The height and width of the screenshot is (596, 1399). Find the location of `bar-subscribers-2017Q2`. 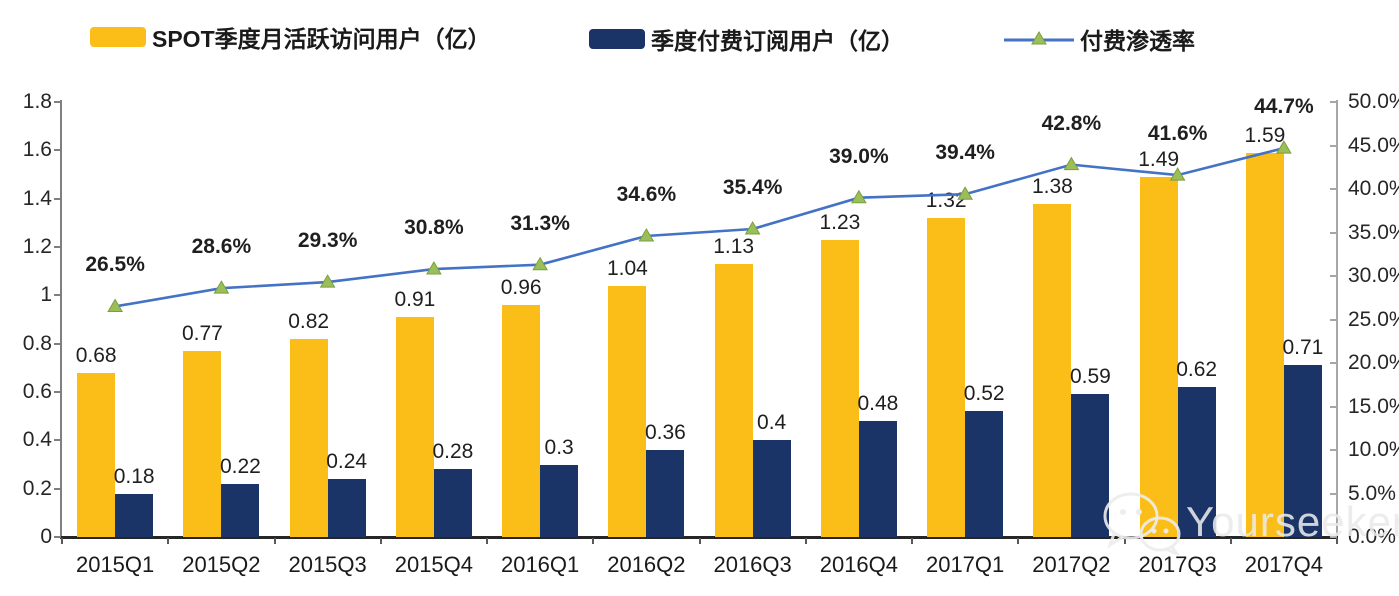

bar-subscribers-2017Q2 is located at coordinates (1090, 465).